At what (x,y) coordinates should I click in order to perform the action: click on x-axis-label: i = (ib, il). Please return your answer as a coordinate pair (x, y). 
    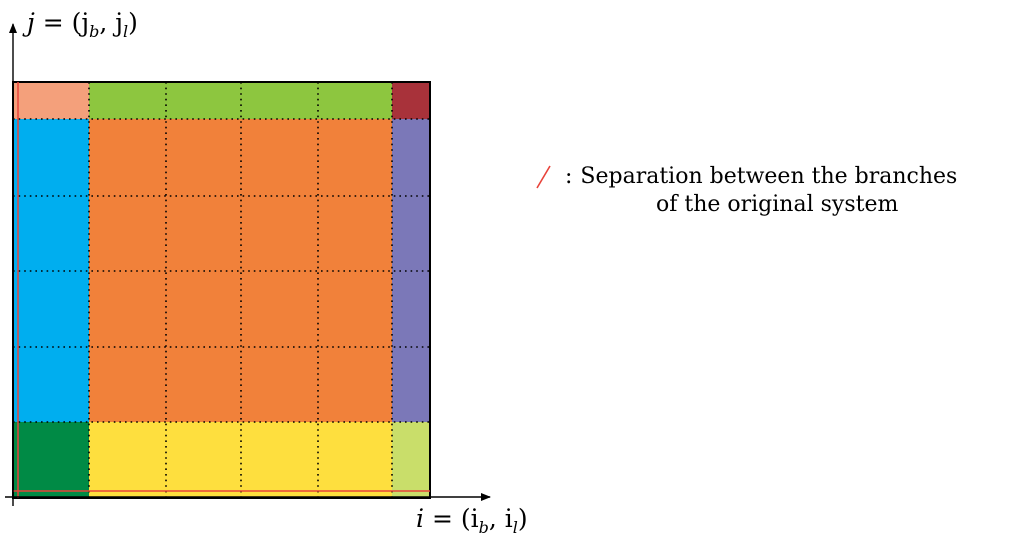
    Looking at the image, I should click on (472, 521).